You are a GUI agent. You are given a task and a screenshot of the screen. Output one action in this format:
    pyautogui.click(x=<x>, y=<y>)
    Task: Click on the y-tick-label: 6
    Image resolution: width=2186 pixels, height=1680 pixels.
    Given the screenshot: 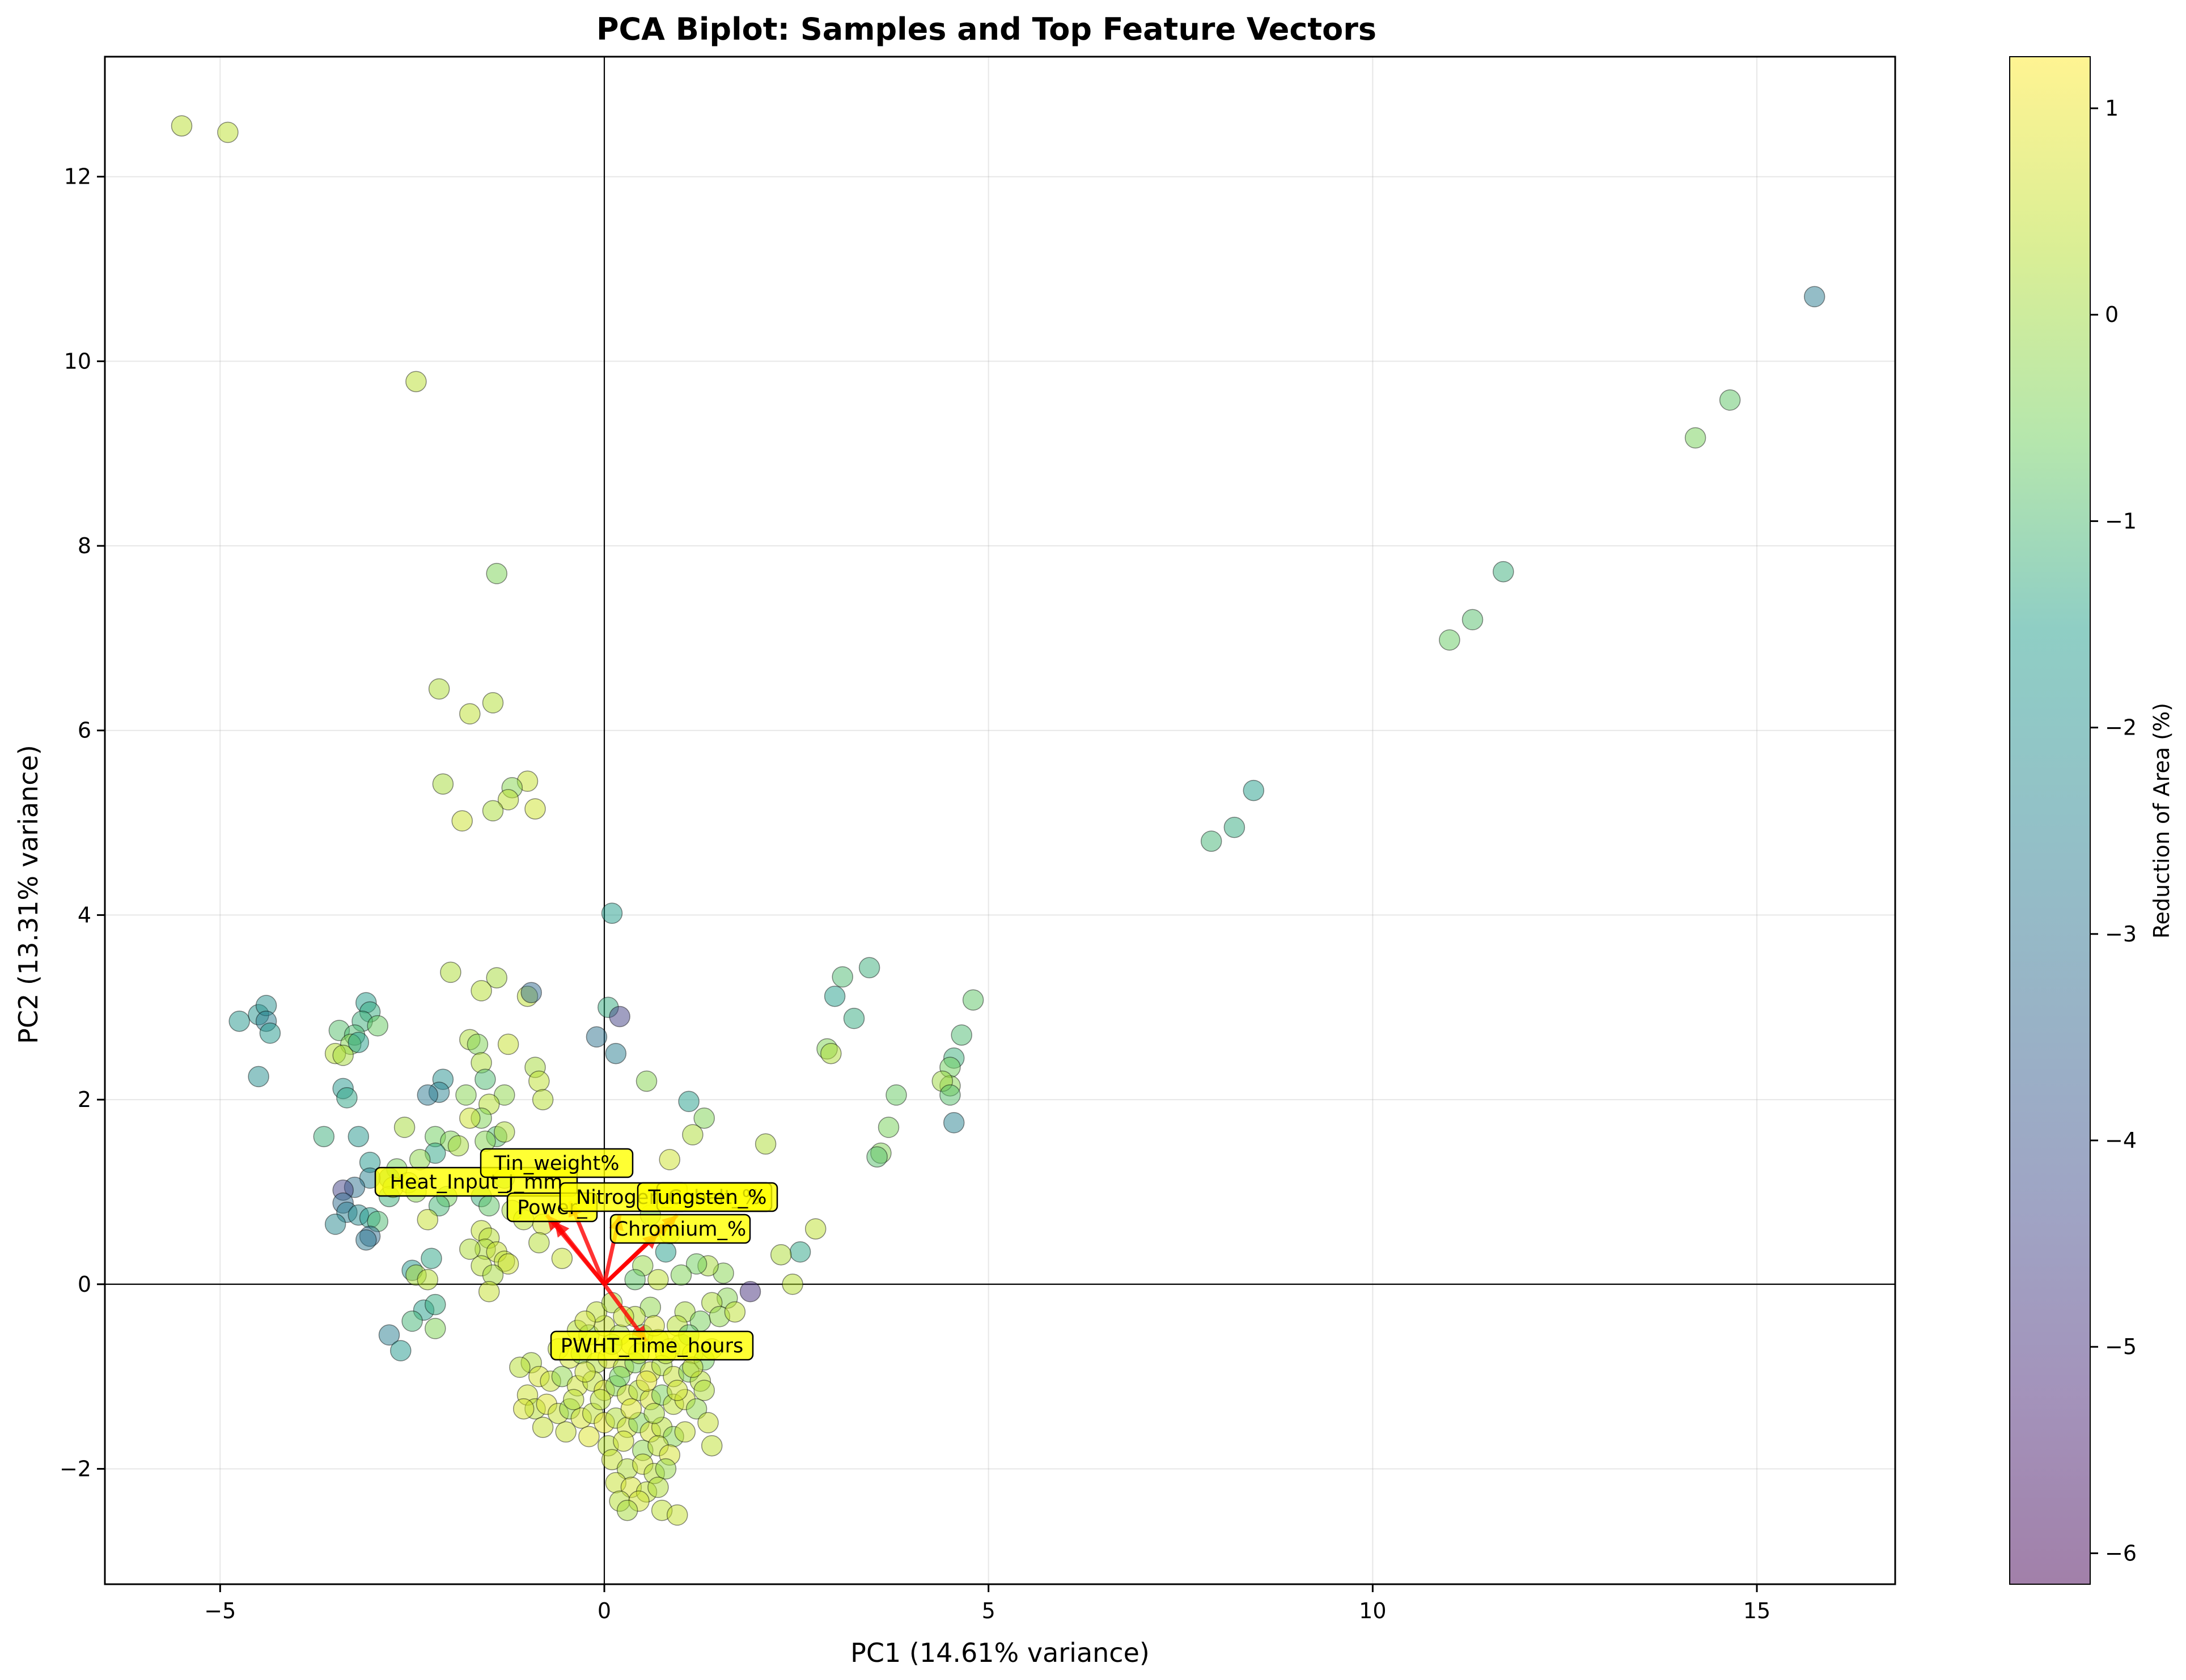 What is the action you would take?
    pyautogui.click(x=84, y=730)
    